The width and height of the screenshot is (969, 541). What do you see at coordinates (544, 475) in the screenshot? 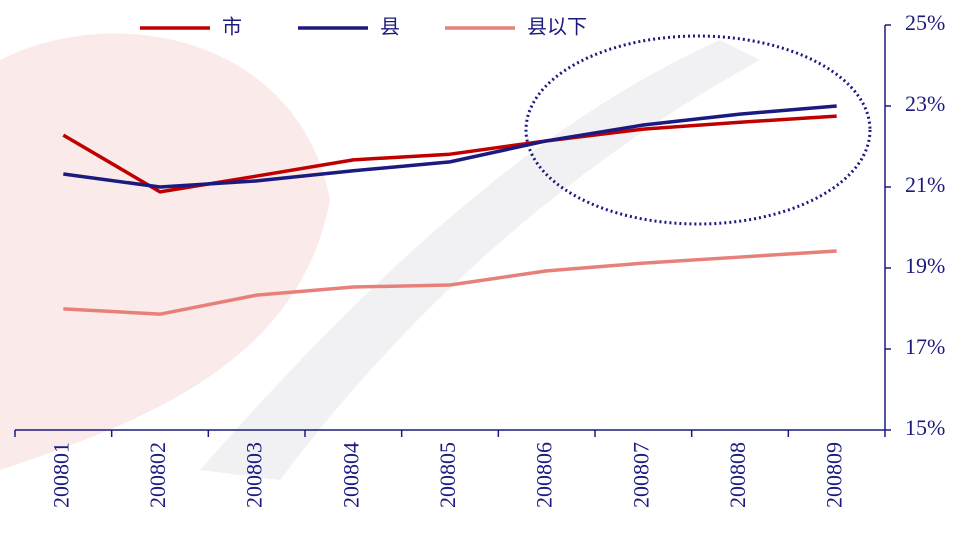
I see `x-tick-label: 200806` at bounding box center [544, 475].